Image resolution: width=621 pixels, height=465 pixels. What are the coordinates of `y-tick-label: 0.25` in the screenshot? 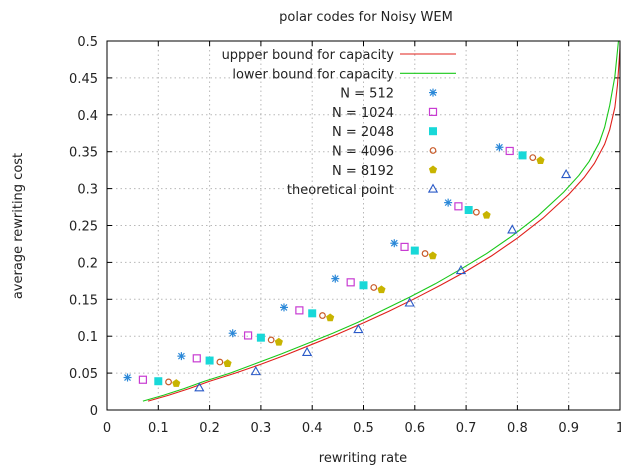 It's located at (83, 227).